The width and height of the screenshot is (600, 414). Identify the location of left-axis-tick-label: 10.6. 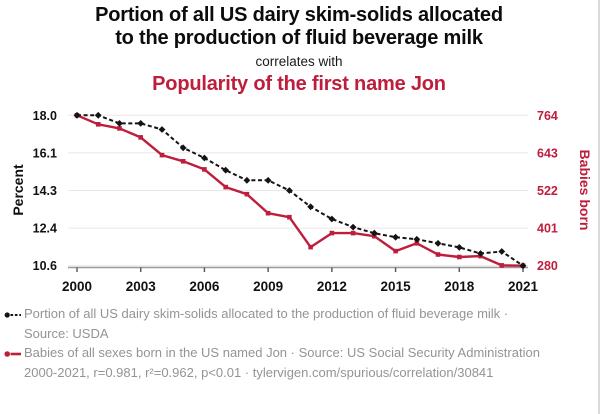
(45, 266).